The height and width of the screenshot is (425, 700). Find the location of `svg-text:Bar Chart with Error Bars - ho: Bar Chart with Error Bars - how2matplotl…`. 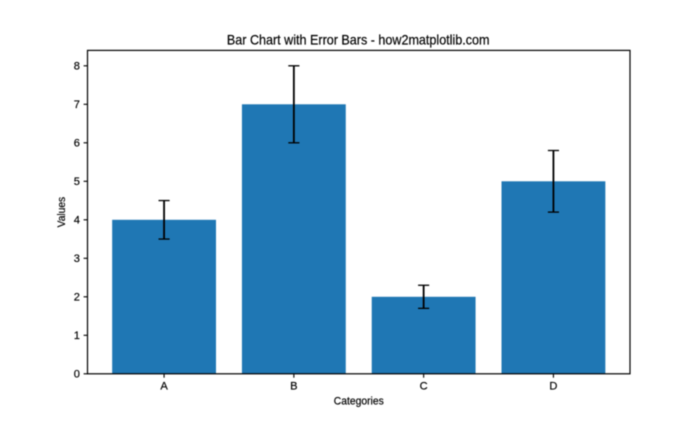

svg-text:Bar Chart with Error Bars - ho: Bar Chart with Error Bars - how2matplotl… is located at coordinates (358, 39).